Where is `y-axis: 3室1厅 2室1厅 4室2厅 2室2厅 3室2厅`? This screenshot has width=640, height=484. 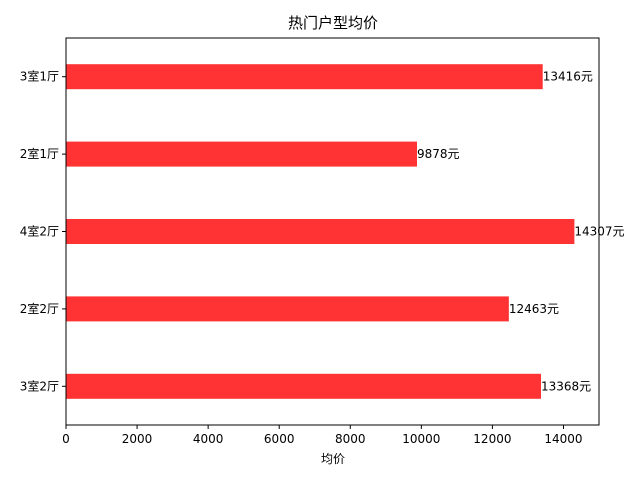 y-axis: 3室1厅 2室1厅 4室2厅 2室2厅 3室2厅 is located at coordinates (43, 231).